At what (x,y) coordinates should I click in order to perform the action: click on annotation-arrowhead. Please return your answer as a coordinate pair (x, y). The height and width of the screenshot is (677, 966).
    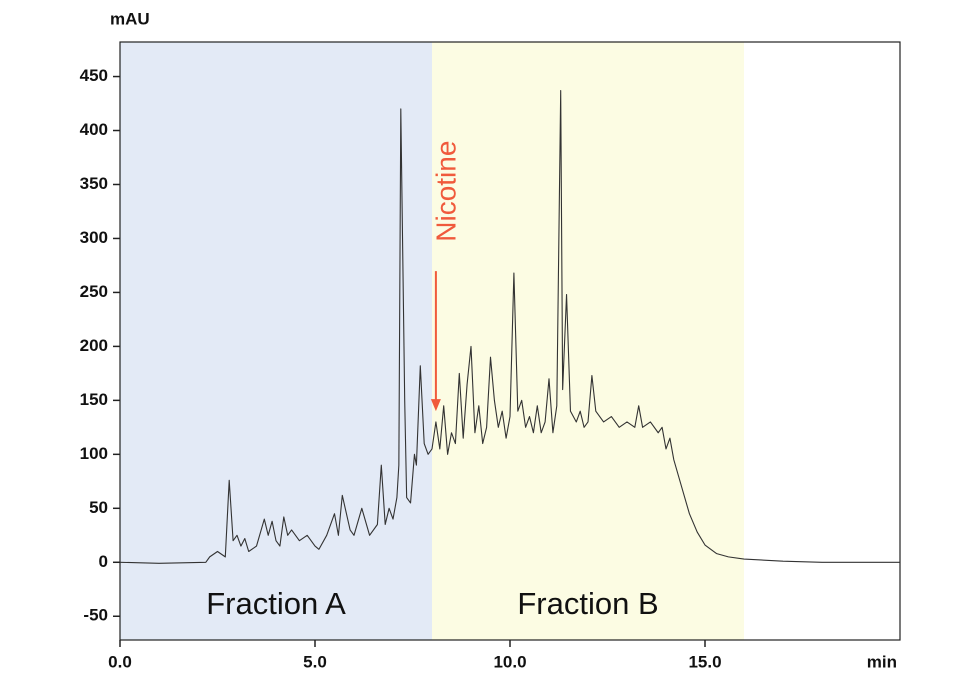
    Looking at the image, I should click on (435, 405).